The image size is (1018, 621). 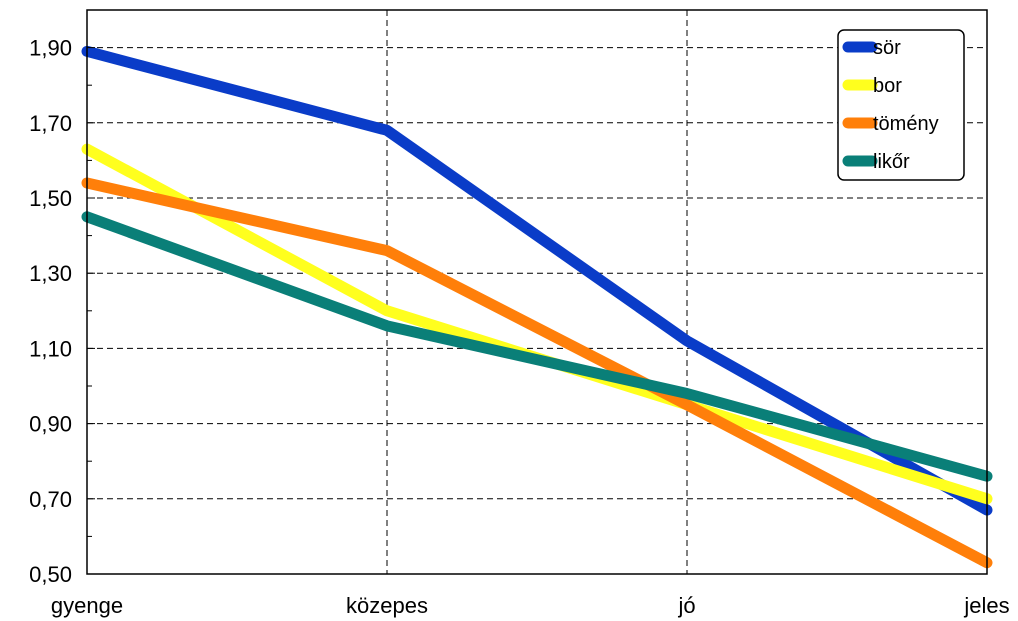 I want to click on legend-label: tömény, so click(x=906, y=124).